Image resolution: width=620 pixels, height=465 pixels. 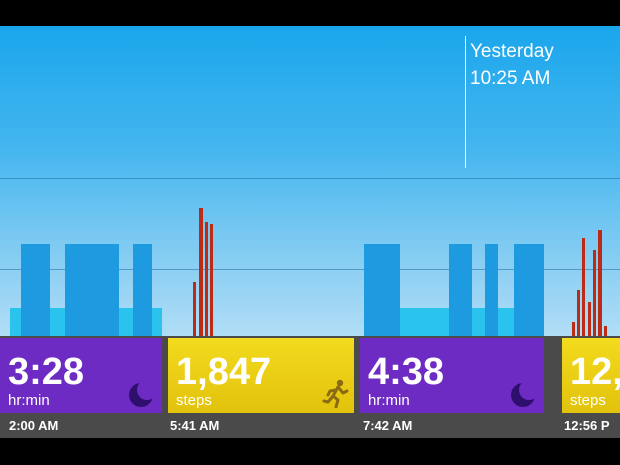 What do you see at coordinates (452, 375) in the screenshot?
I see `sleep-summary-tile: 4:38 hr:min` at bounding box center [452, 375].